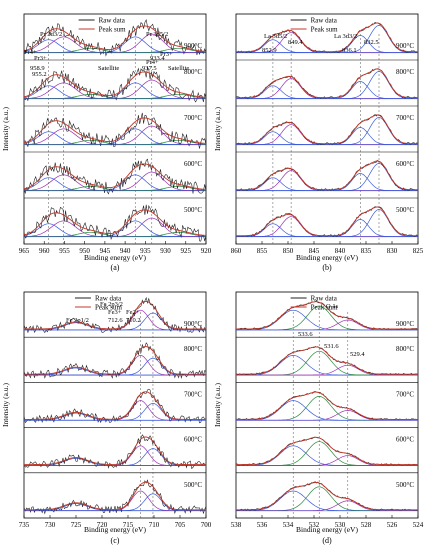  Describe the element at coordinates (128, 525) in the screenshot. I see `x-tick-label: 715` at that location.